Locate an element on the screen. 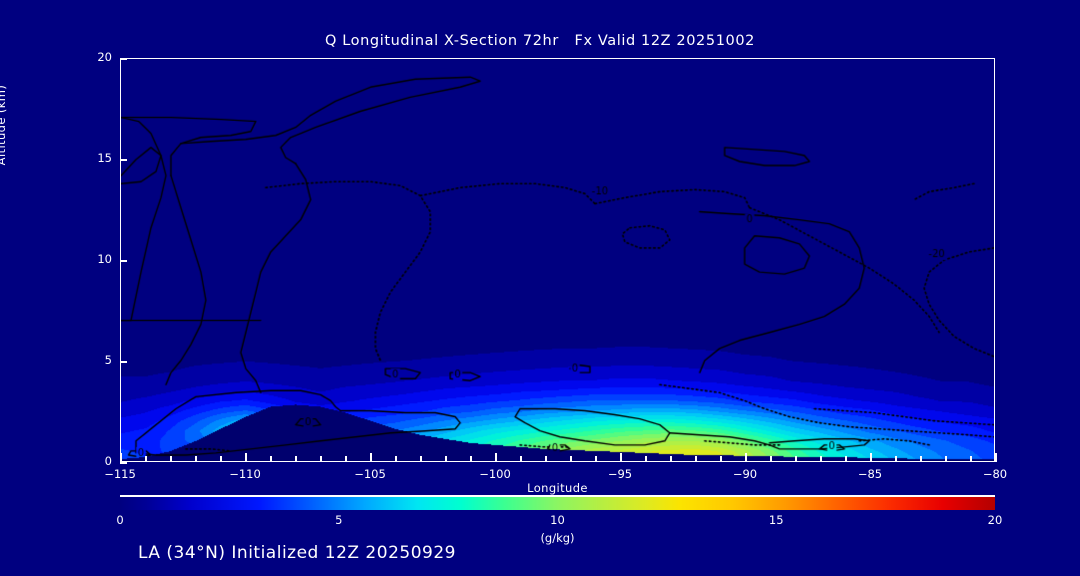 The height and width of the screenshot is (576, 1080). x-tick-label: −105 is located at coordinates (370, 474).